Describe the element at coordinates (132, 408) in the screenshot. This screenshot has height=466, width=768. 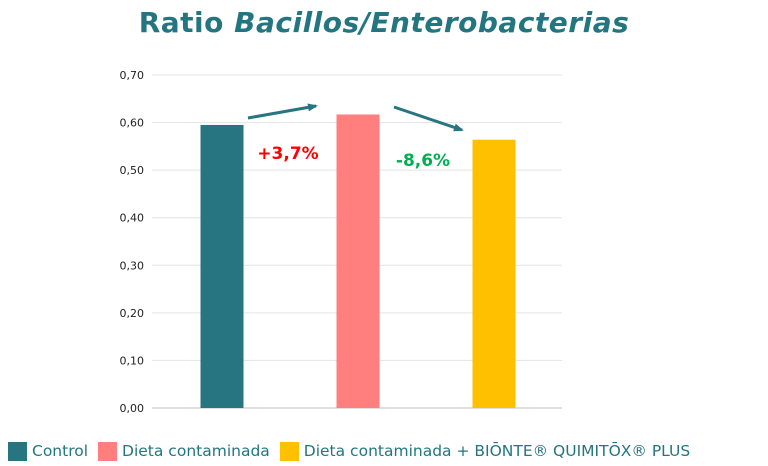
I see `y-tick-label: 0,00` at that location.